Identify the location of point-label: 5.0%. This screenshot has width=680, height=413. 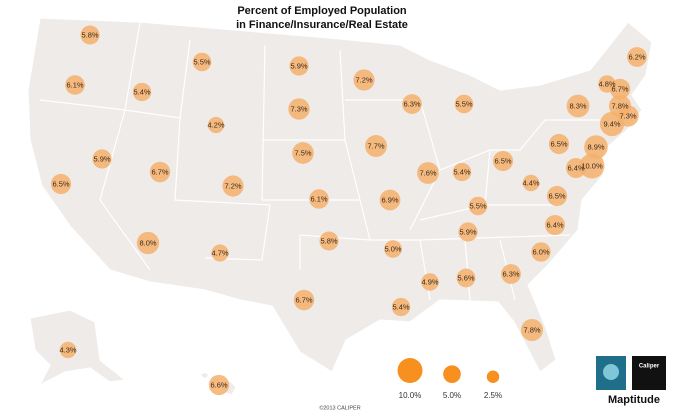
(392, 248).